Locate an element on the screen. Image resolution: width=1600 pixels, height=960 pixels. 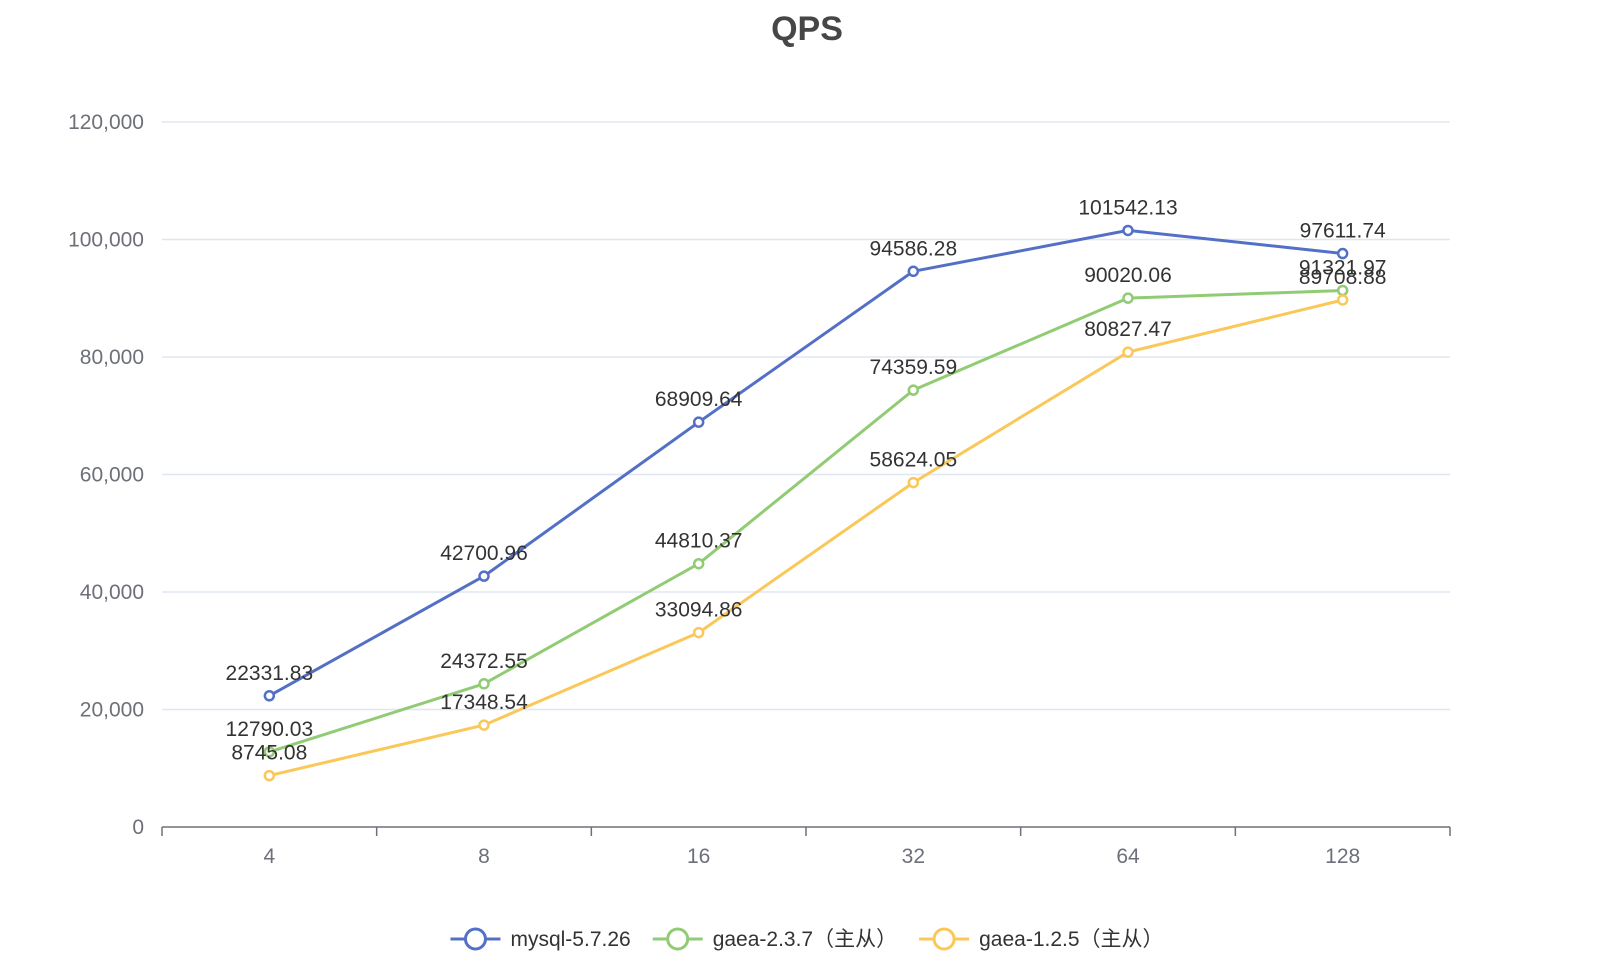
data-label: 97611.74 is located at coordinates (1343, 231).